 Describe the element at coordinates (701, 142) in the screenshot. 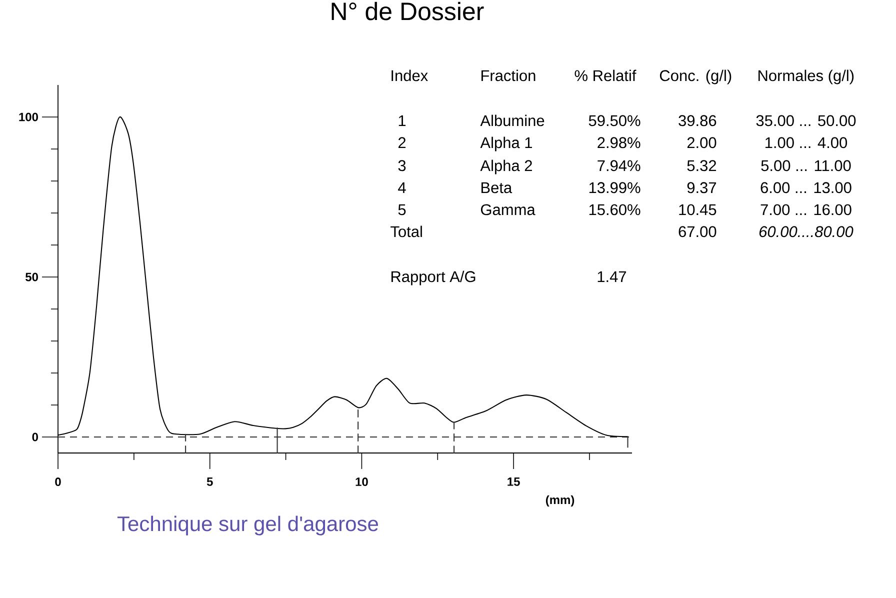

I see `text: 2.00` at that location.